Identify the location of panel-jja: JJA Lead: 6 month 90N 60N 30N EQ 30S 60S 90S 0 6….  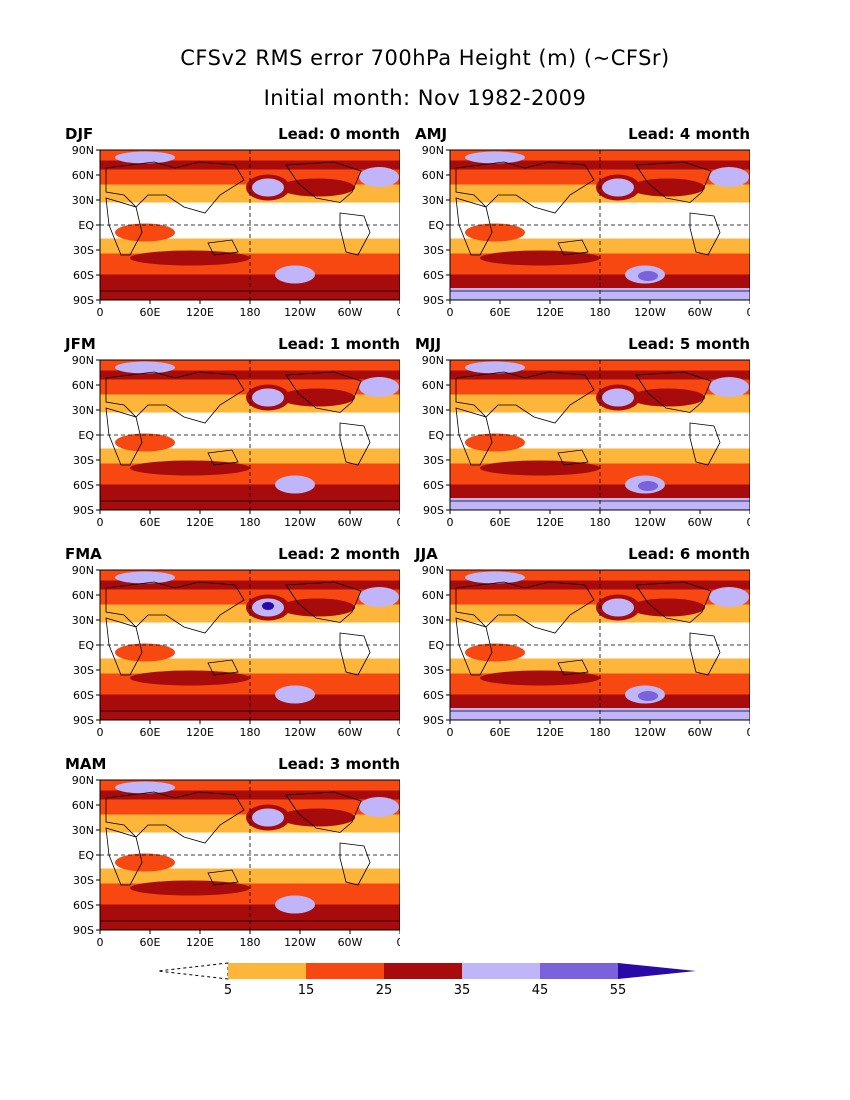
(577, 642).